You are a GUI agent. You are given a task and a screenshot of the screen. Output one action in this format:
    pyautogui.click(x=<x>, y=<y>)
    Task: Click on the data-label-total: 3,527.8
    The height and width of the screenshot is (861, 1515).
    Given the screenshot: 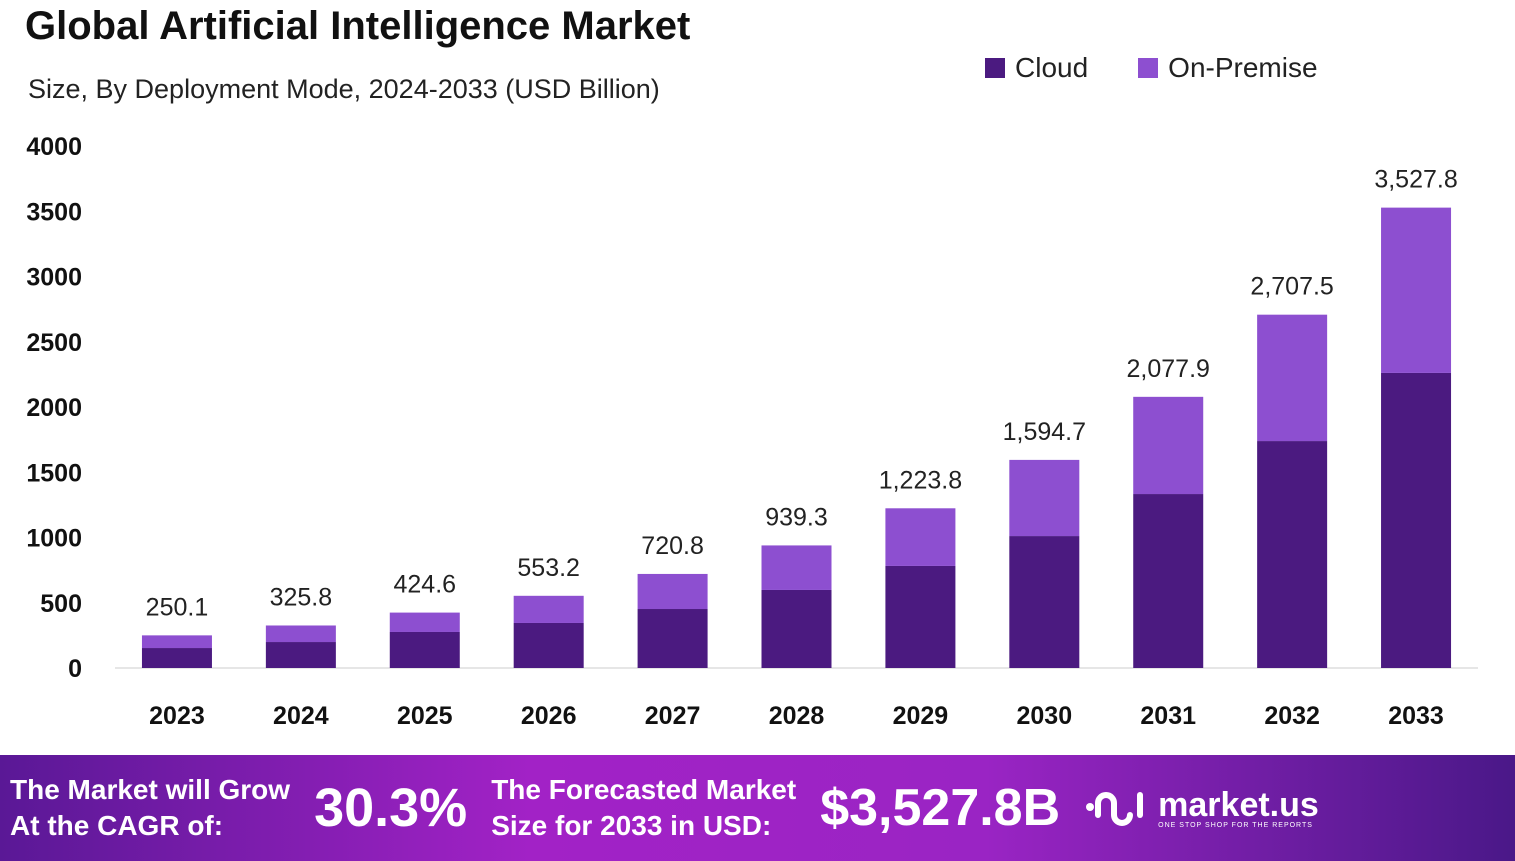 What is the action you would take?
    pyautogui.click(x=1415, y=180)
    